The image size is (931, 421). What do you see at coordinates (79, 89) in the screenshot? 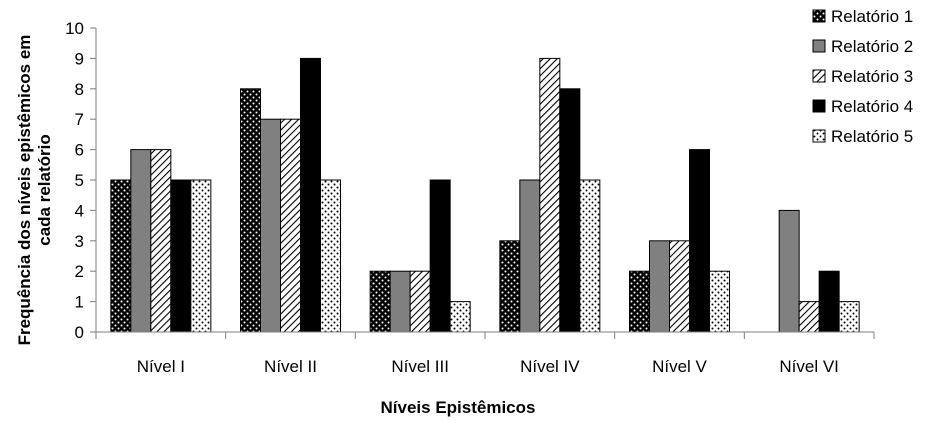
I see `y-tick-label: 8` at bounding box center [79, 89].